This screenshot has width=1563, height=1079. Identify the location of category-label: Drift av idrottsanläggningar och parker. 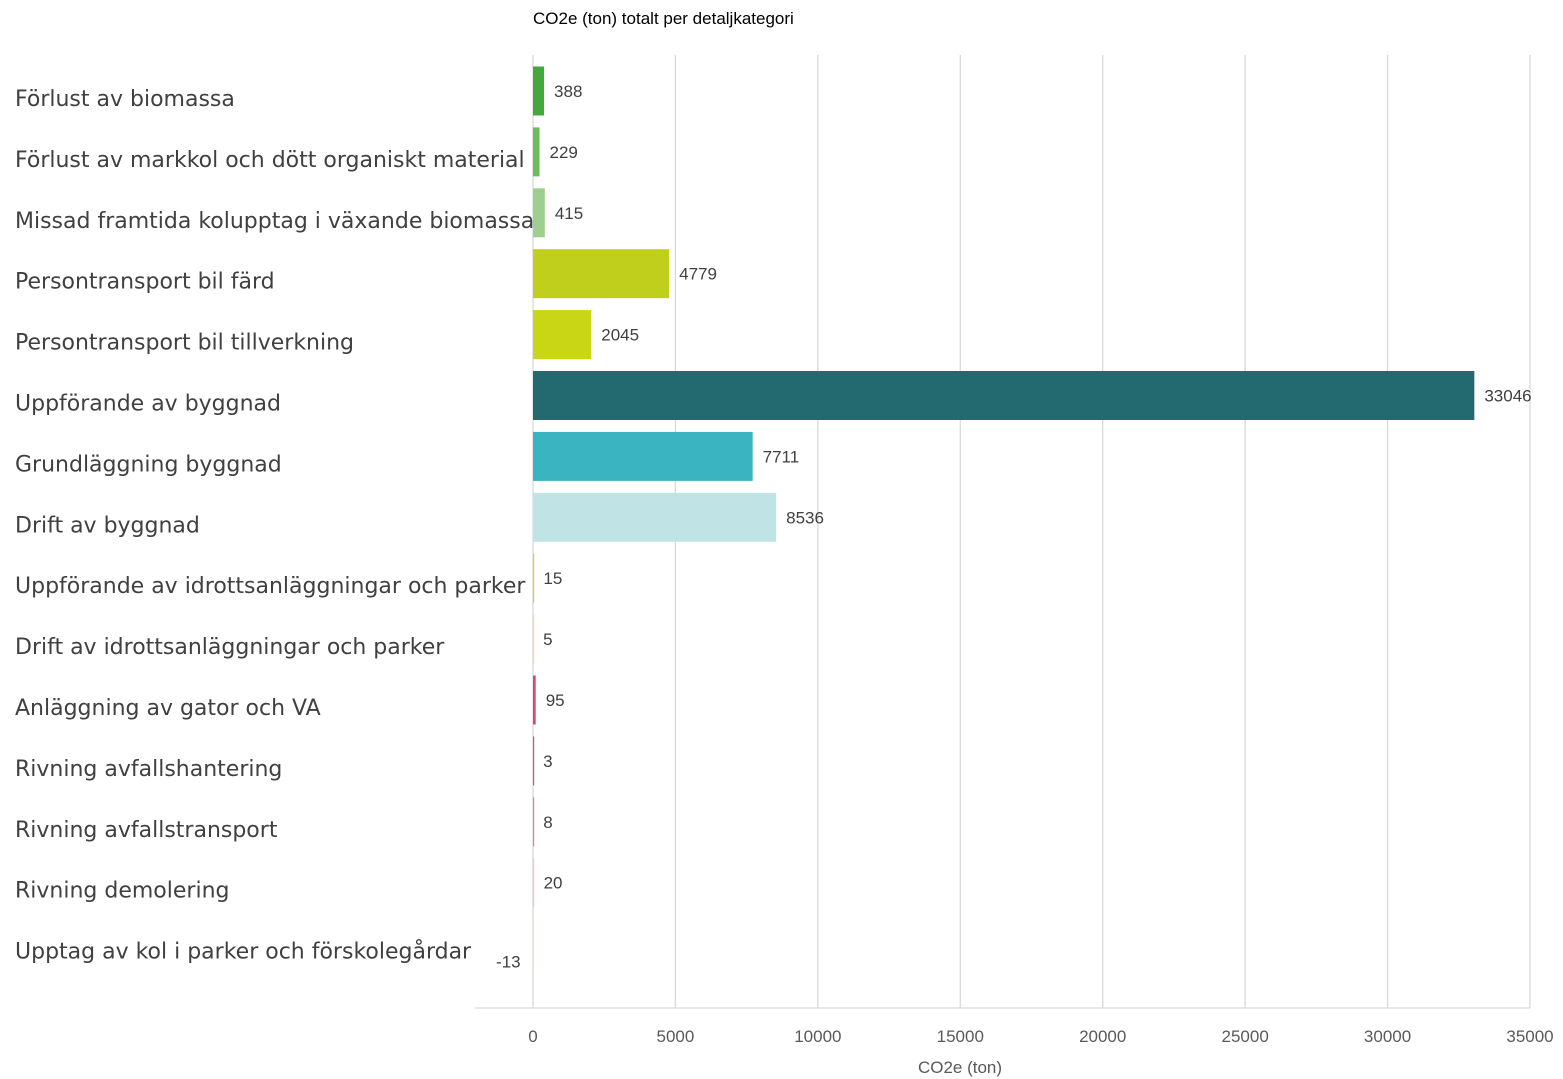
(230, 647).